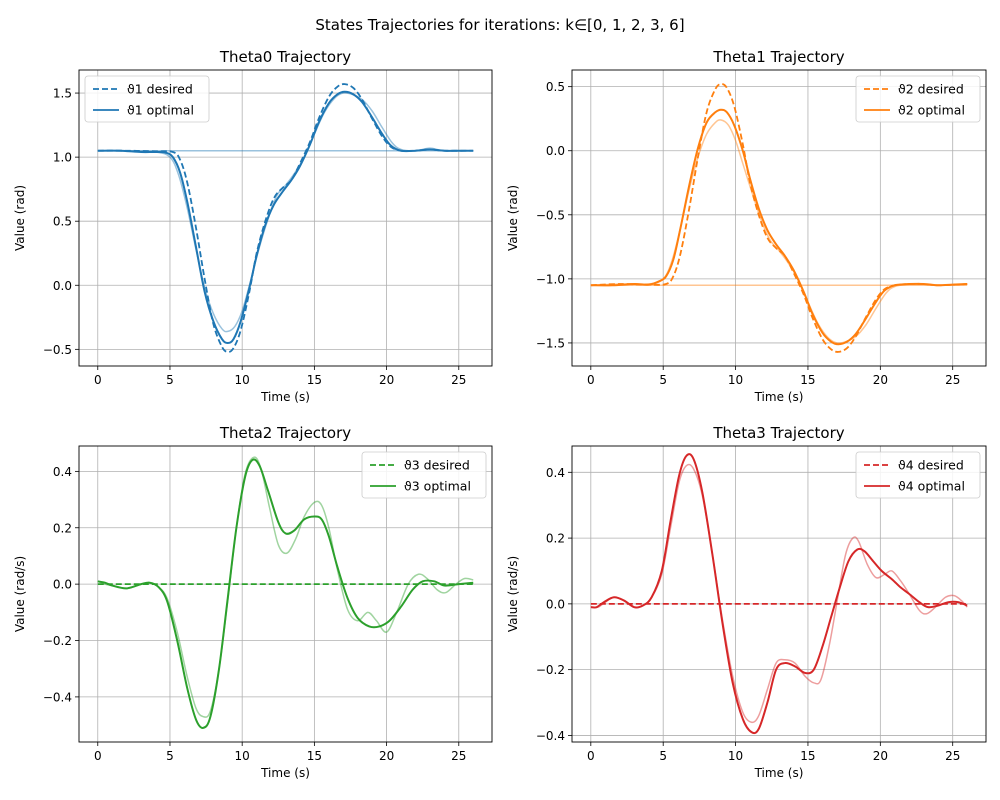 The height and width of the screenshot is (800, 1000). Describe the element at coordinates (62, 222) in the screenshot. I see `y-tick-label-2: 0.5` at that location.